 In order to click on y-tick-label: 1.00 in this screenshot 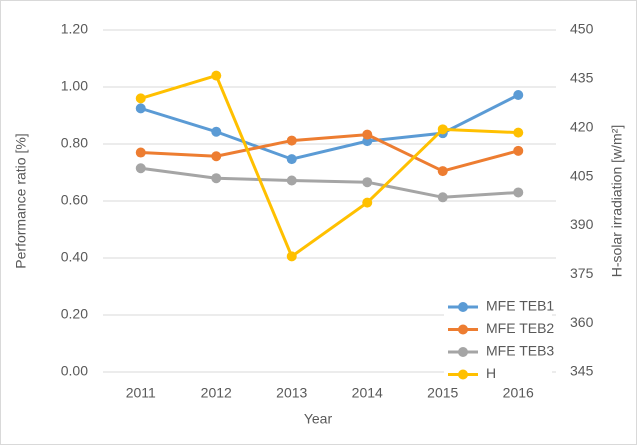, I will do `click(74, 86)`.